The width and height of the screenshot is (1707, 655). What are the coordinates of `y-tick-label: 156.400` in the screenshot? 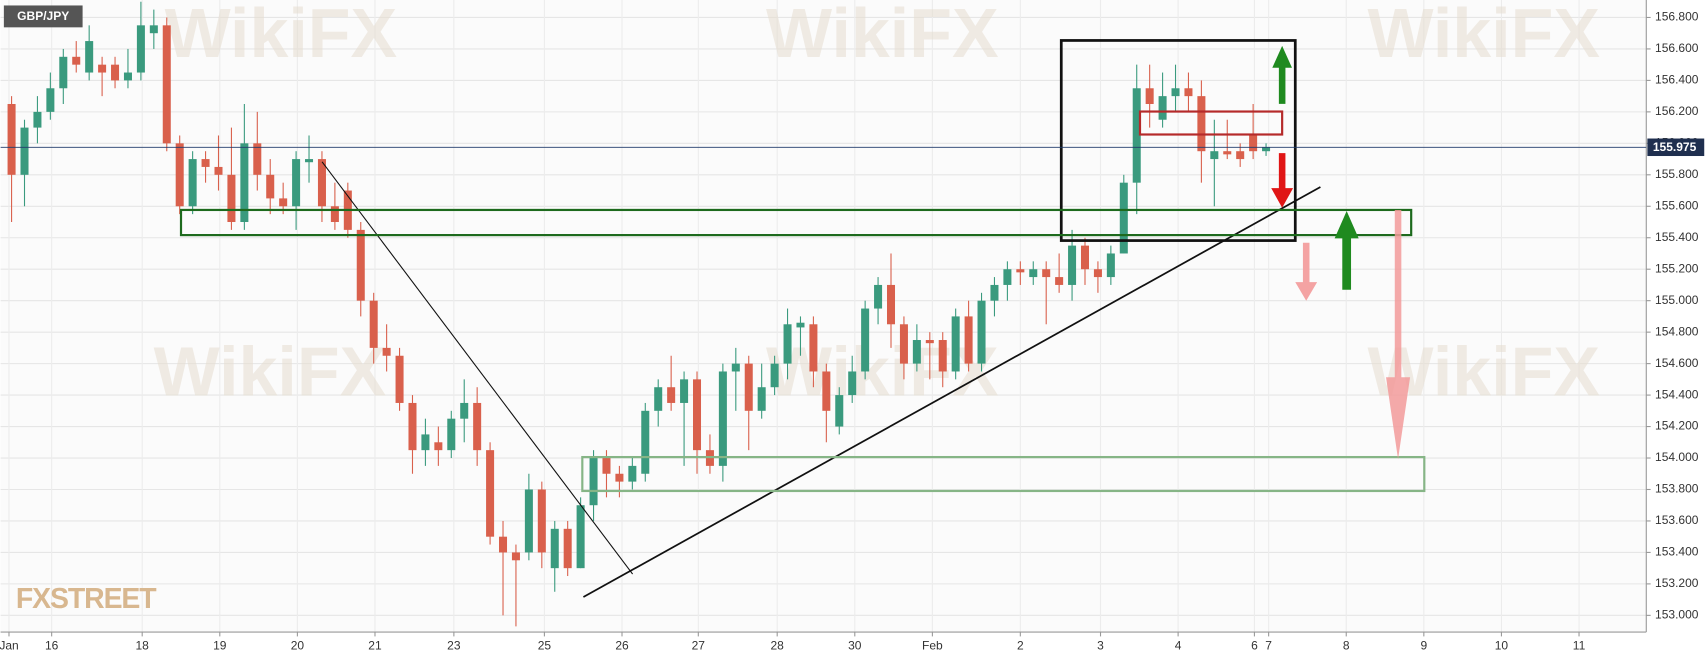 It's located at (1677, 80).